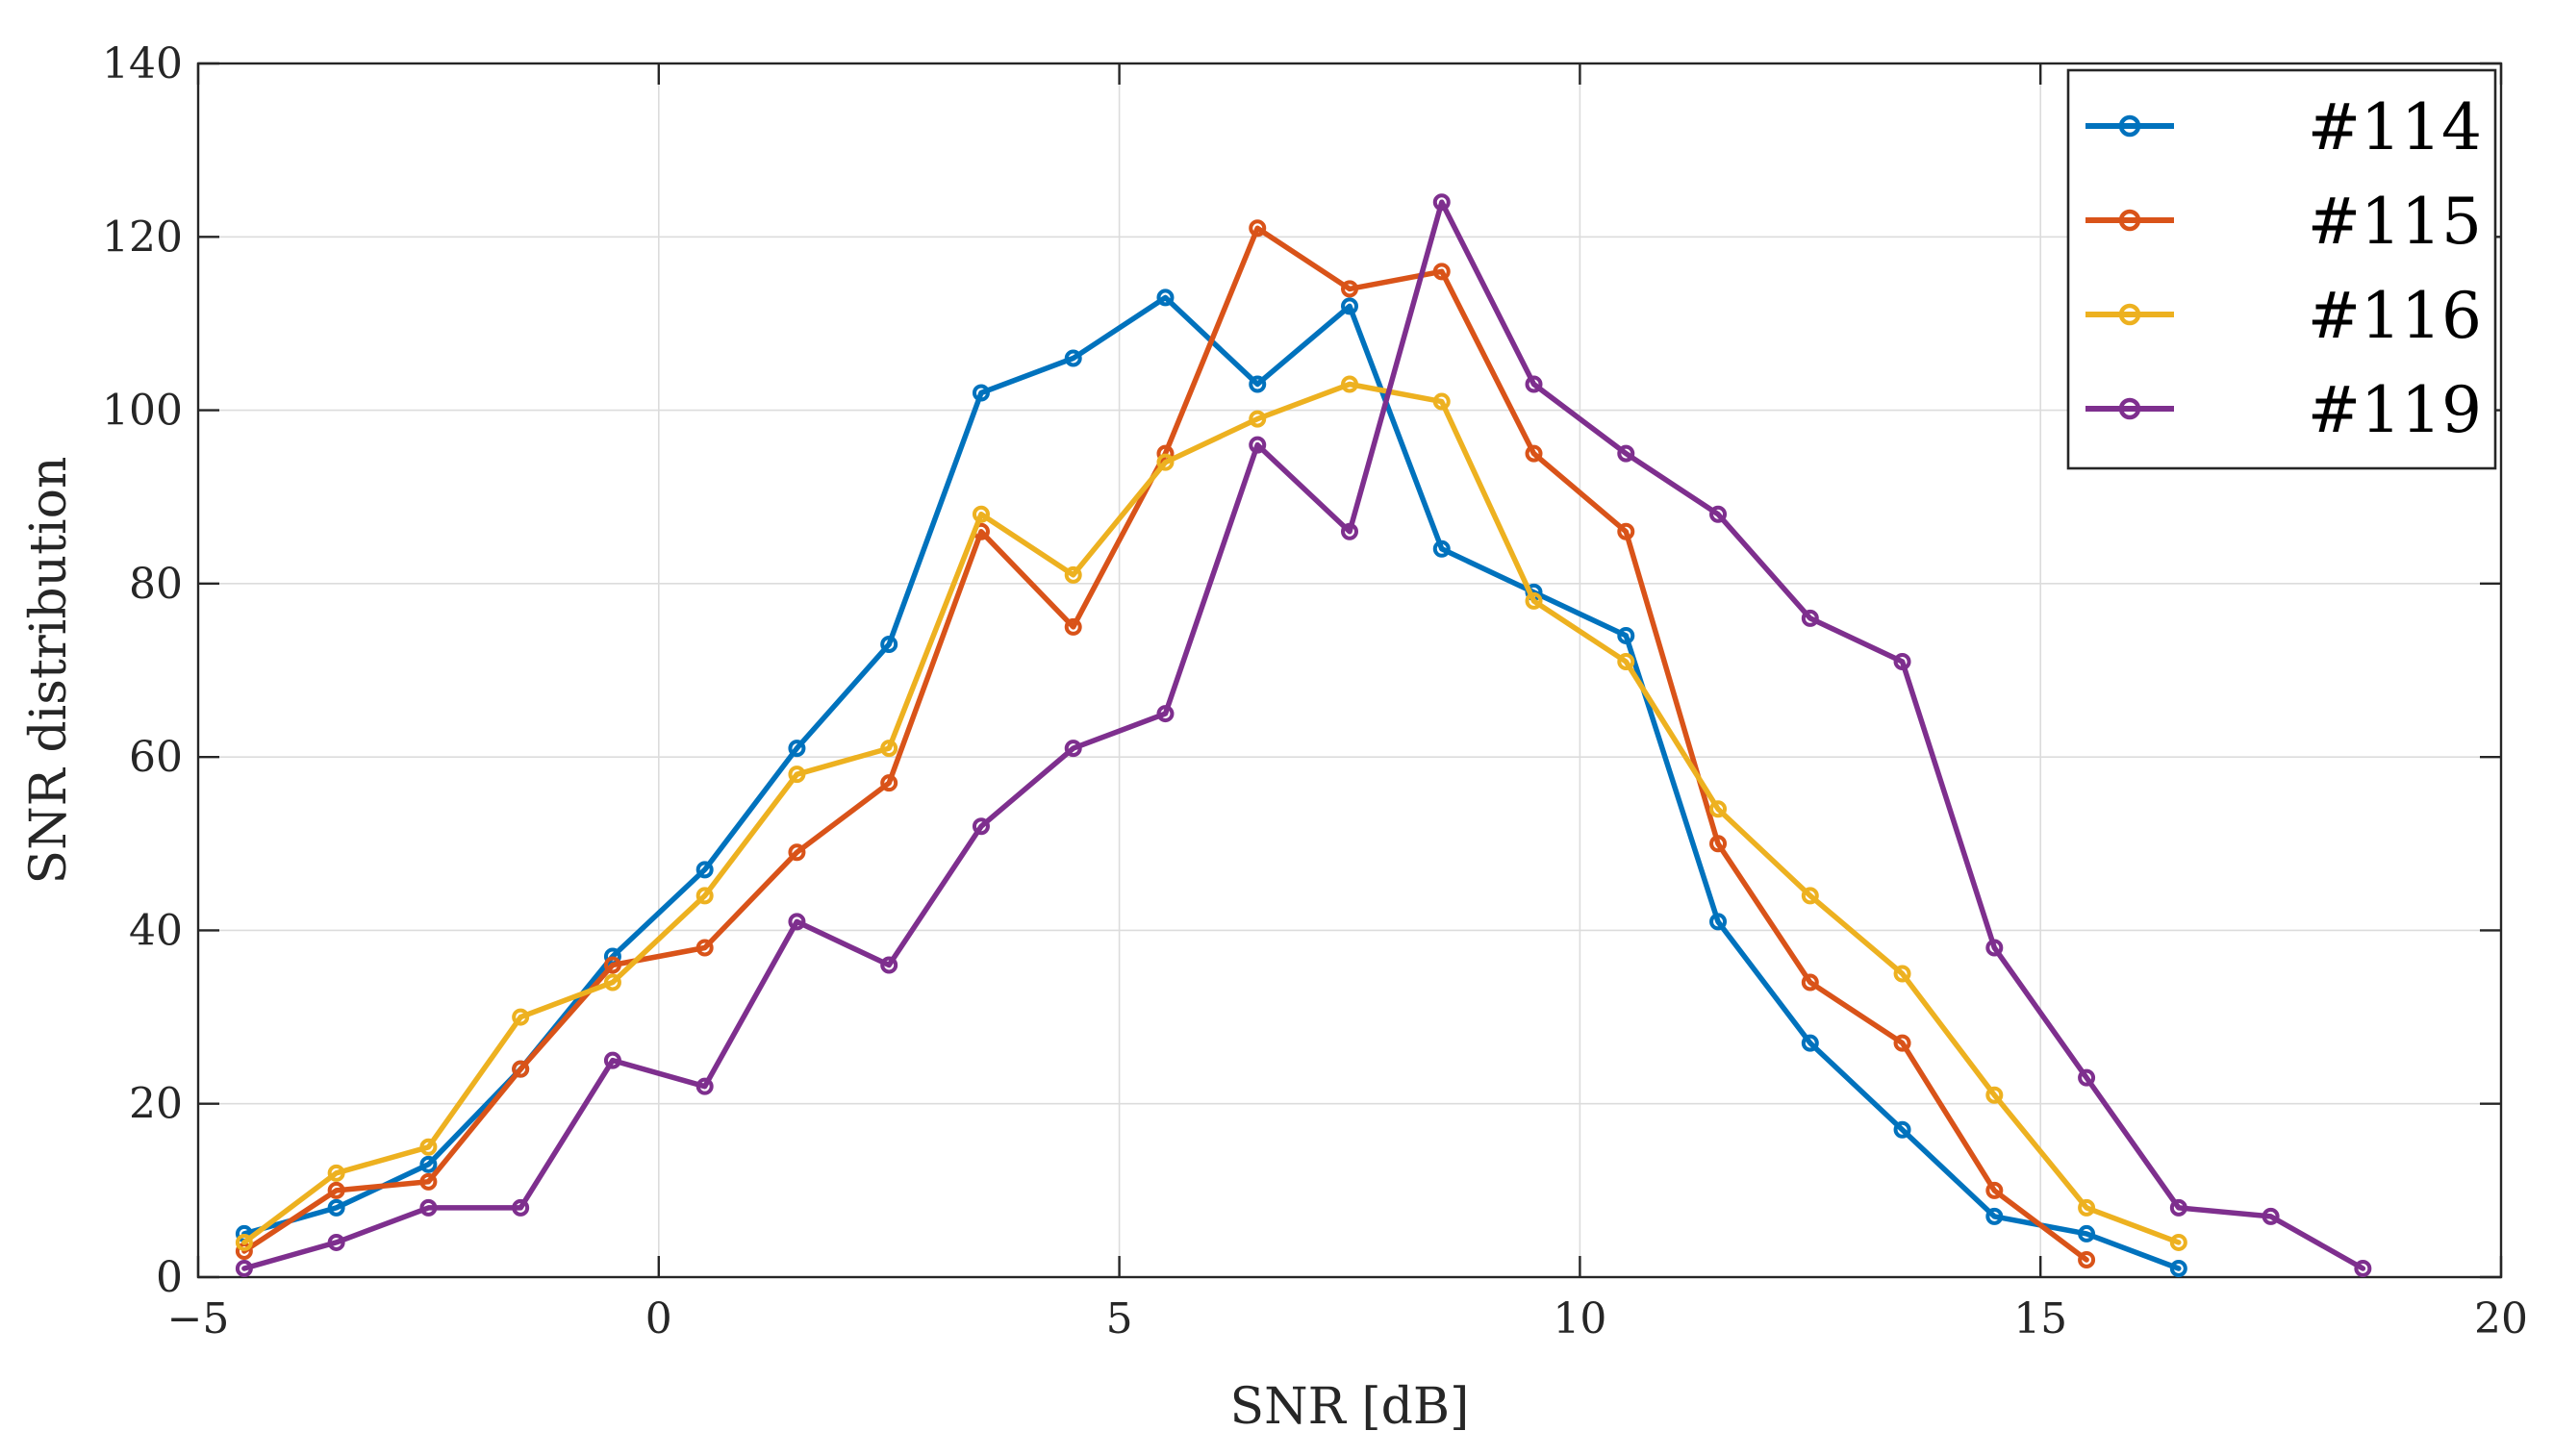  What do you see at coordinates (2284, 316) in the screenshot?
I see `legend-item: #116` at bounding box center [2284, 316].